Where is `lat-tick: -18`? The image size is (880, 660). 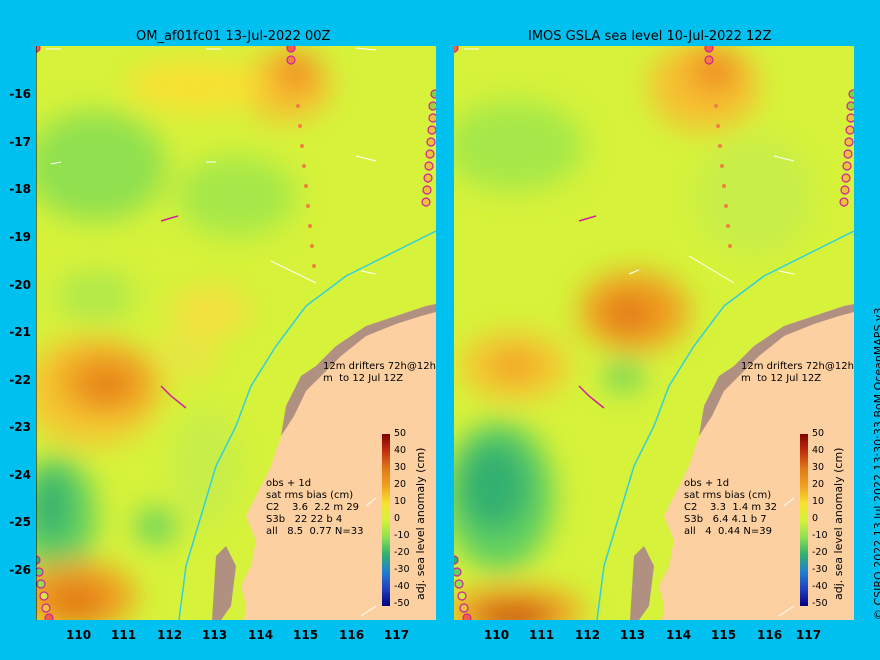
lat-tick: -18 is located at coordinates (20, 189).